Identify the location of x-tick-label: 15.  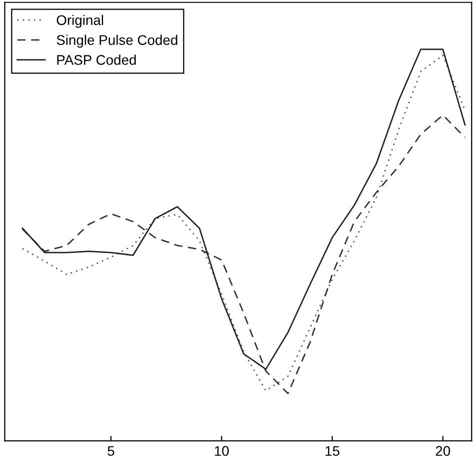
(333, 451).